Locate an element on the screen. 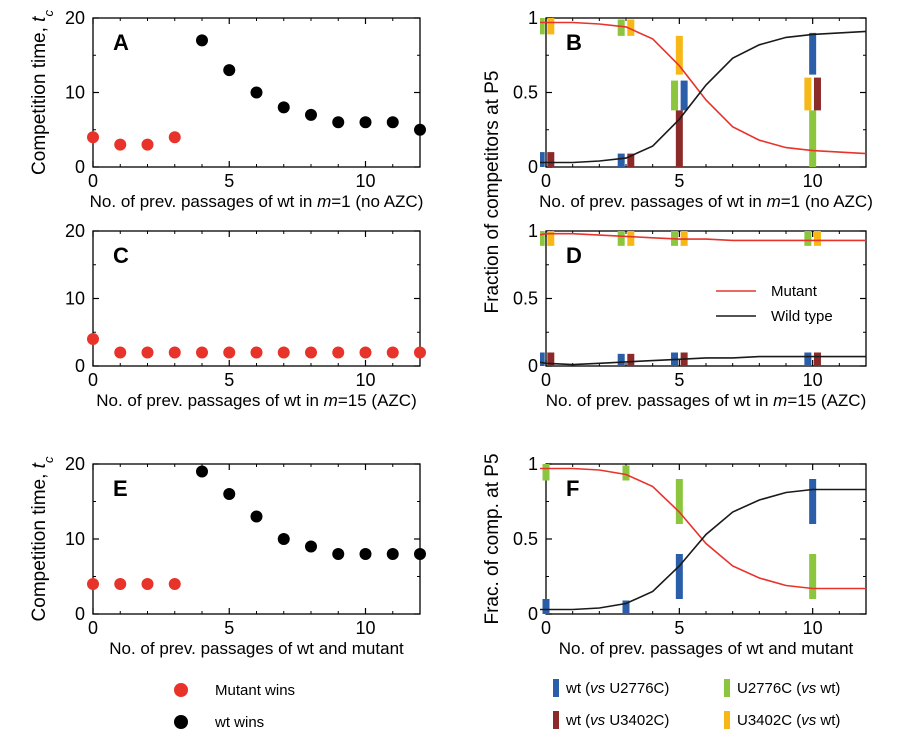 The width and height of the screenshot is (911, 741). legend-mutant-wins-marker is located at coordinates (181, 690).